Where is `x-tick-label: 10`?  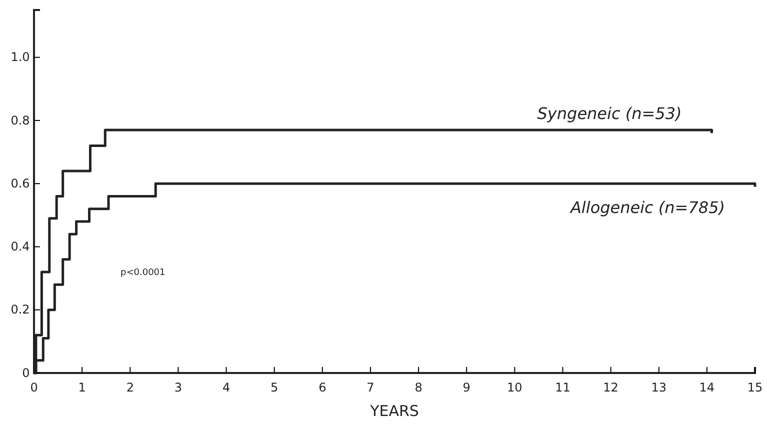
x-tick-label: 10 is located at coordinates (514, 387).